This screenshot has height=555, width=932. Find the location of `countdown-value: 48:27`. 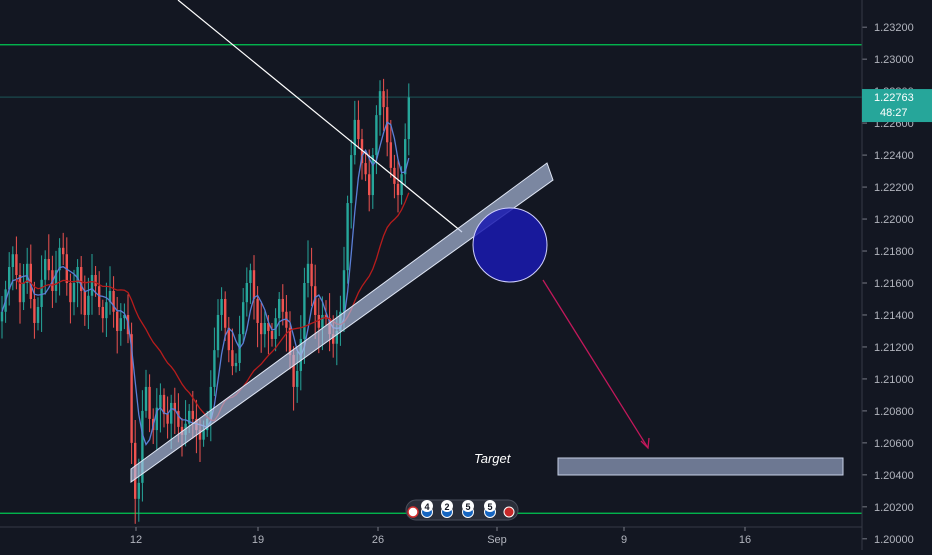

countdown-value: 48:27 is located at coordinates (894, 113).